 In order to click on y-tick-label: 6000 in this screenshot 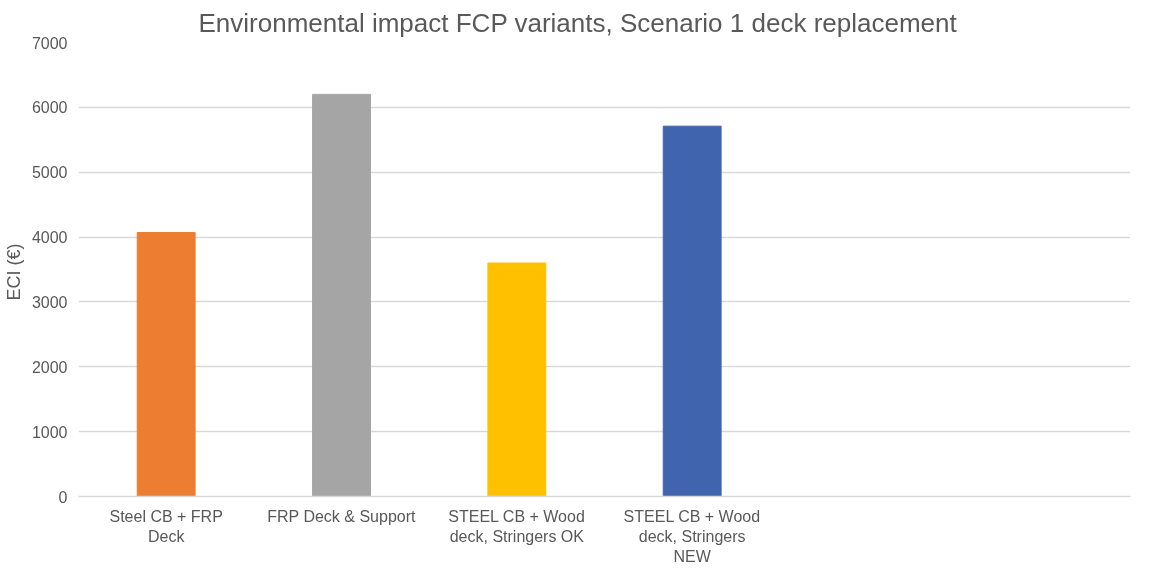, I will do `click(49, 108)`.